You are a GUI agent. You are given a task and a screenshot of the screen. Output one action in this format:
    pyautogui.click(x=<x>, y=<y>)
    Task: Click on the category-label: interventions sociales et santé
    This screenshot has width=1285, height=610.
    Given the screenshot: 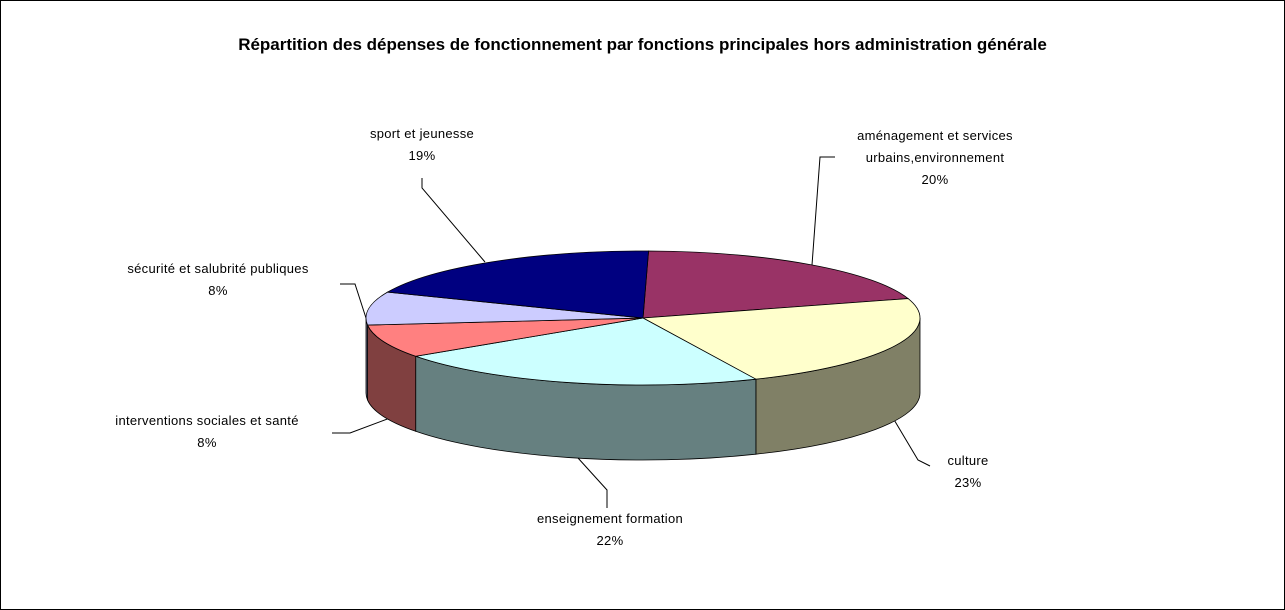 What is the action you would take?
    pyautogui.click(x=207, y=420)
    